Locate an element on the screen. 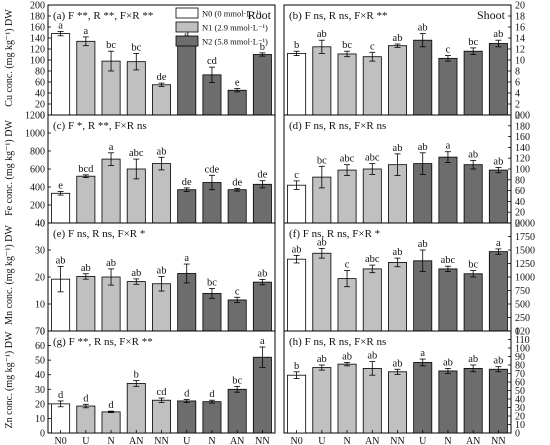 Image resolution: width=550 pixels, height=445 pixels. y-tick-label: 1000 is located at coordinates (35, 134).